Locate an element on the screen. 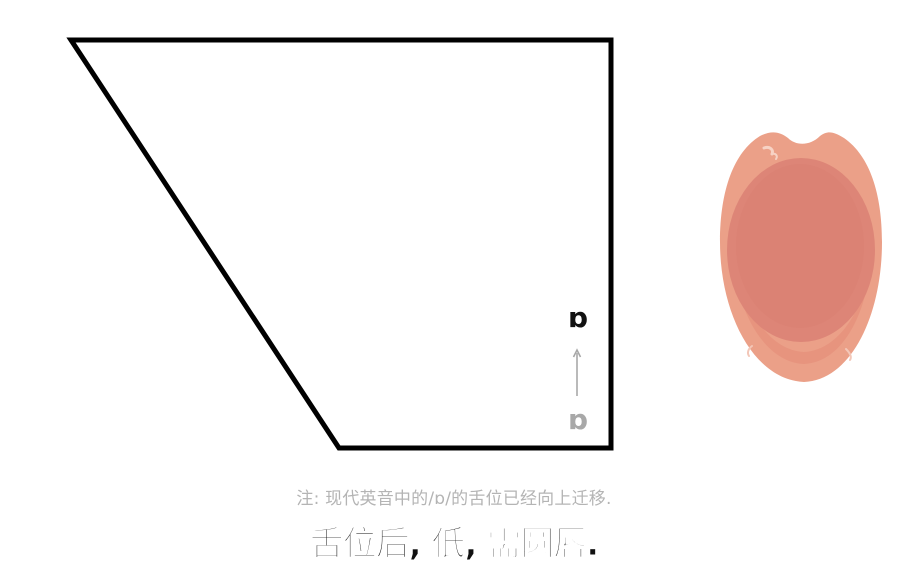 Image resolution: width=908 pixels, height=570 pixels. mouth-interior is located at coordinates (801, 250).